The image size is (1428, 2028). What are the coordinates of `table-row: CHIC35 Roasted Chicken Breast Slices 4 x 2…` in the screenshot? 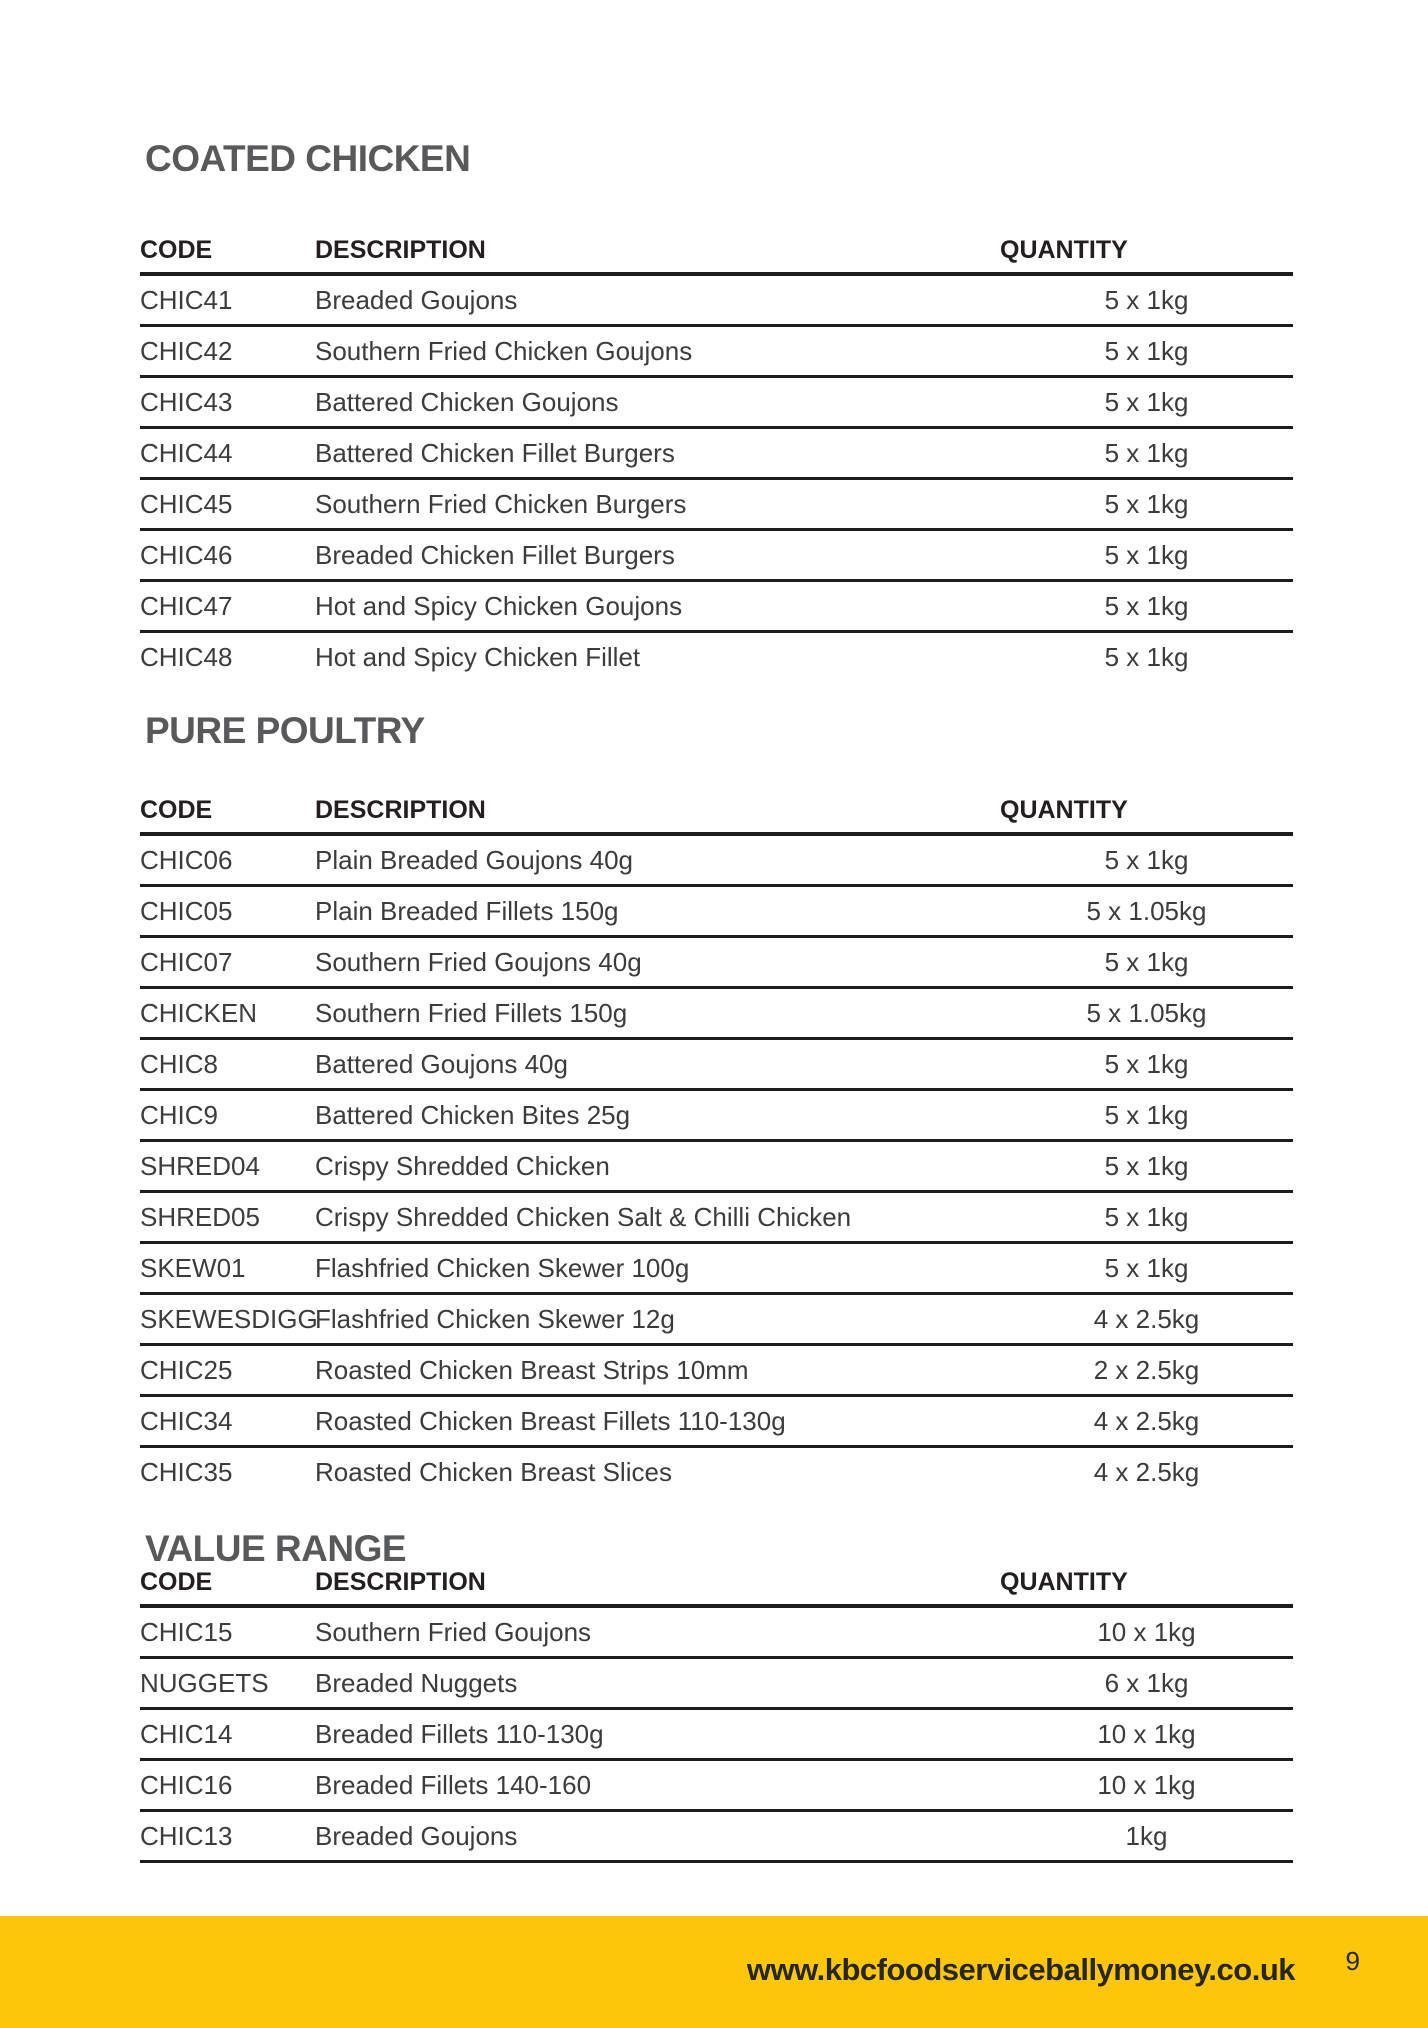 It's located at (716, 1472).